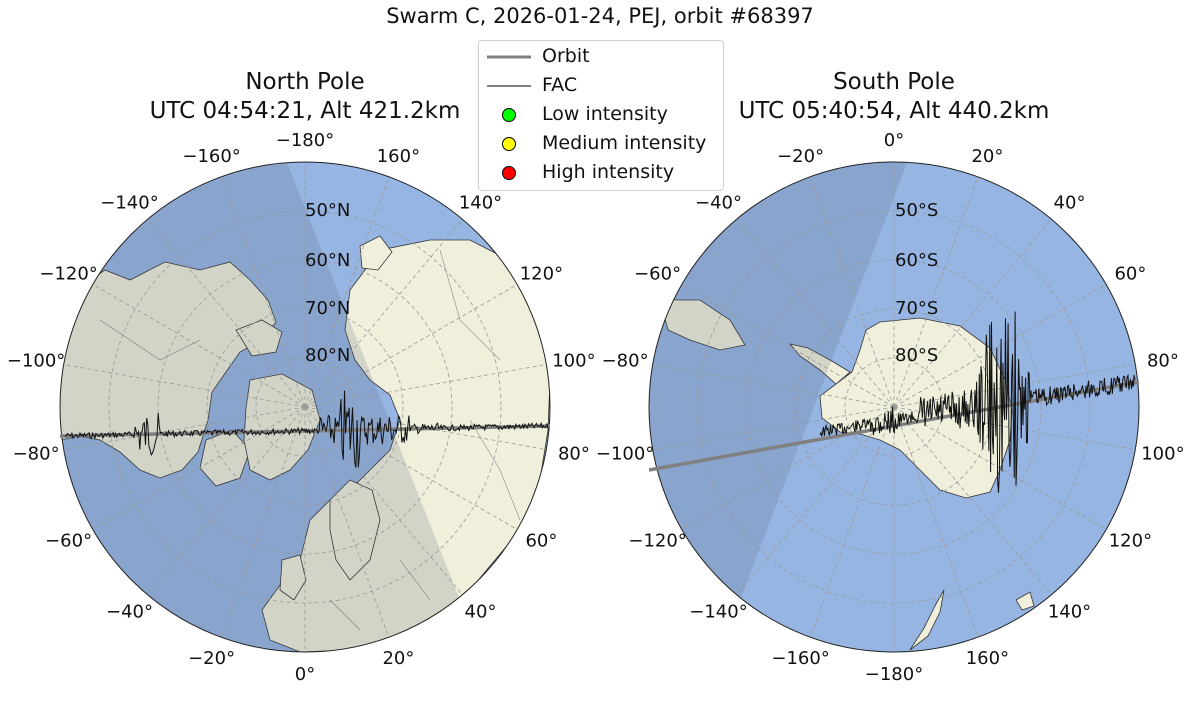  What do you see at coordinates (573, 361) in the screenshot?
I see `north-lon-label: 100°` at bounding box center [573, 361].